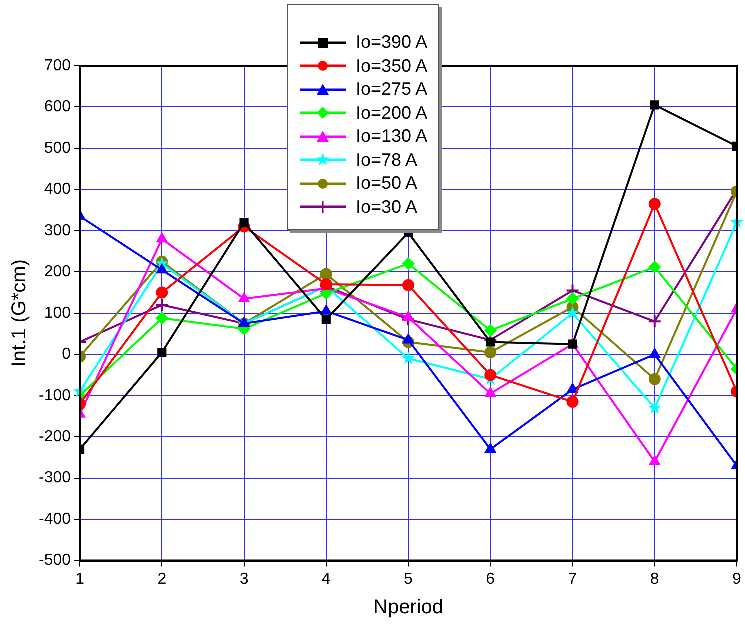 This screenshot has width=745, height=628. What do you see at coordinates (491, 579) in the screenshot?
I see `x-tick-label: 6` at bounding box center [491, 579].